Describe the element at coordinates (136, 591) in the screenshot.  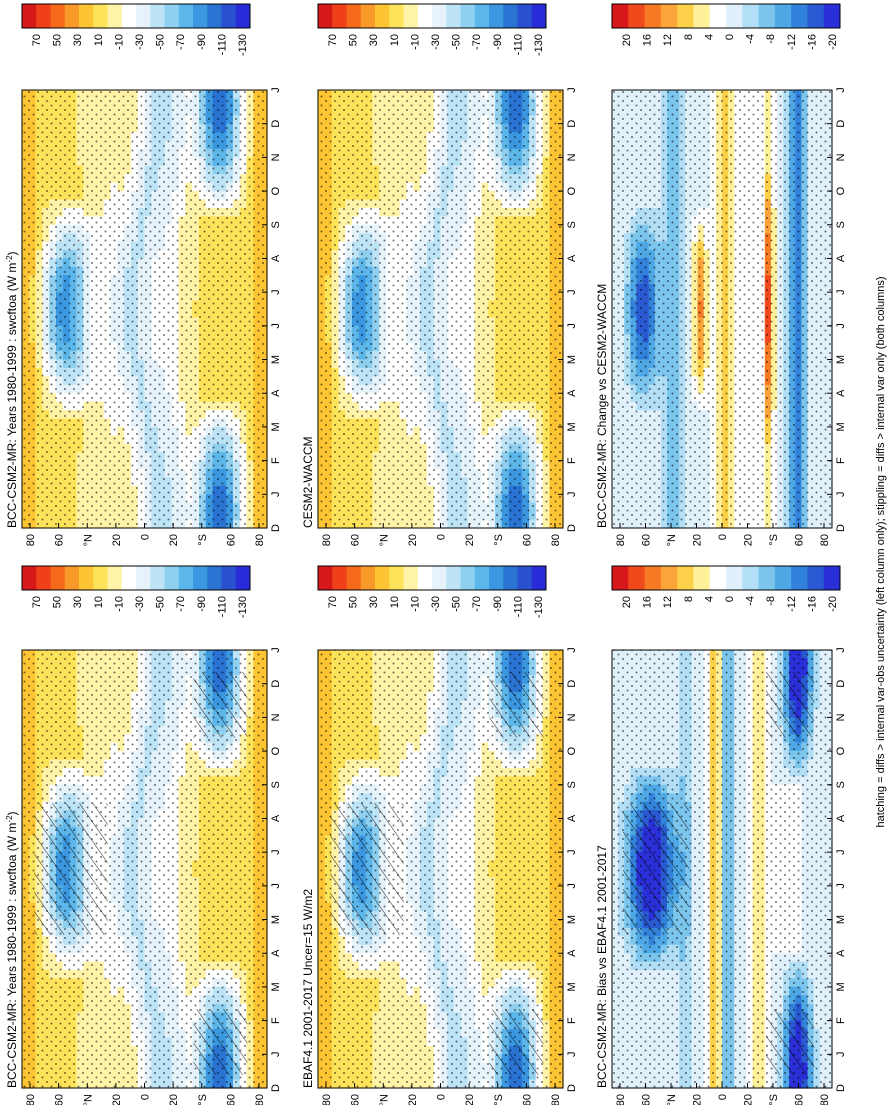
I see `colorbar: 70 50 30 10 -10 -30 -50 -70 -90 -110 -130` at that location.